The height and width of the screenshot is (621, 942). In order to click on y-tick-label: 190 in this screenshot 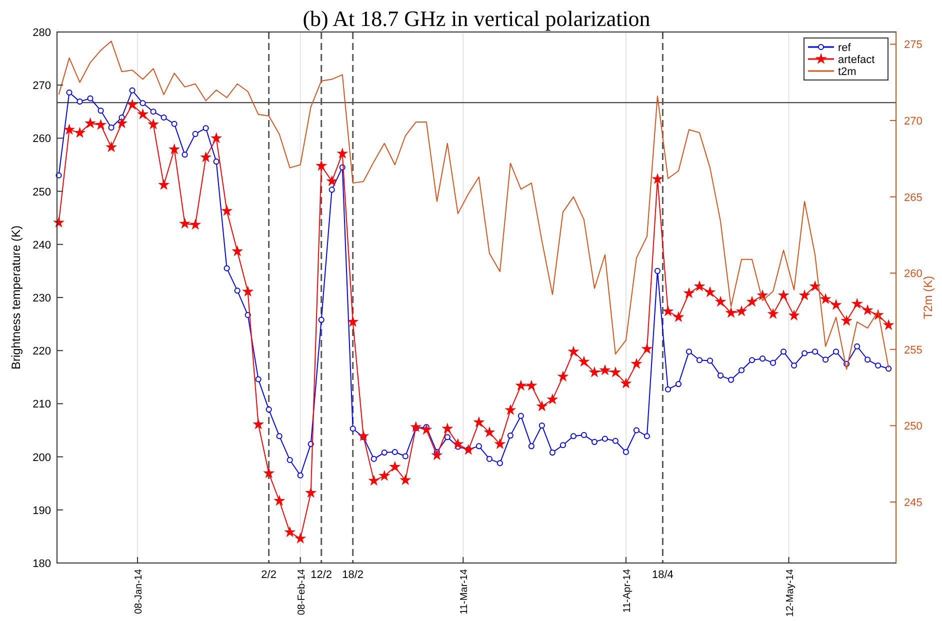, I will do `click(41, 510)`.